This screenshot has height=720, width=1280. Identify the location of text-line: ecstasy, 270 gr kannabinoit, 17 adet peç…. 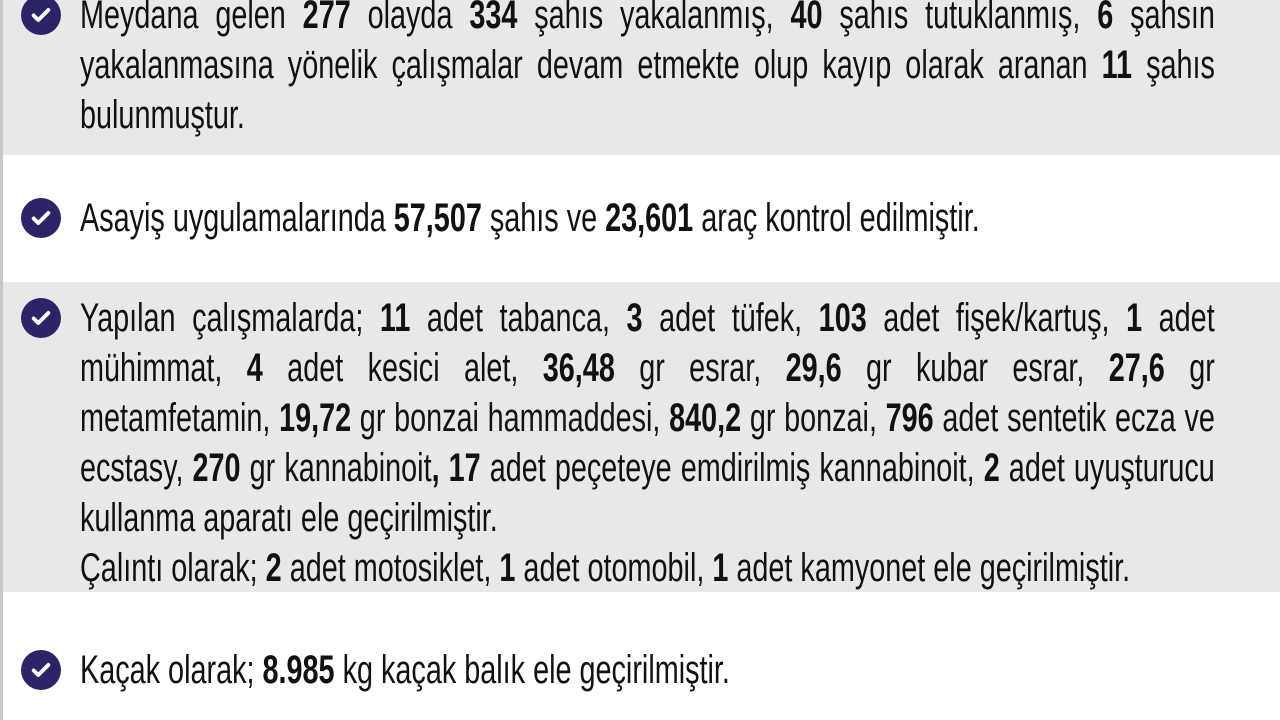
(647, 468).